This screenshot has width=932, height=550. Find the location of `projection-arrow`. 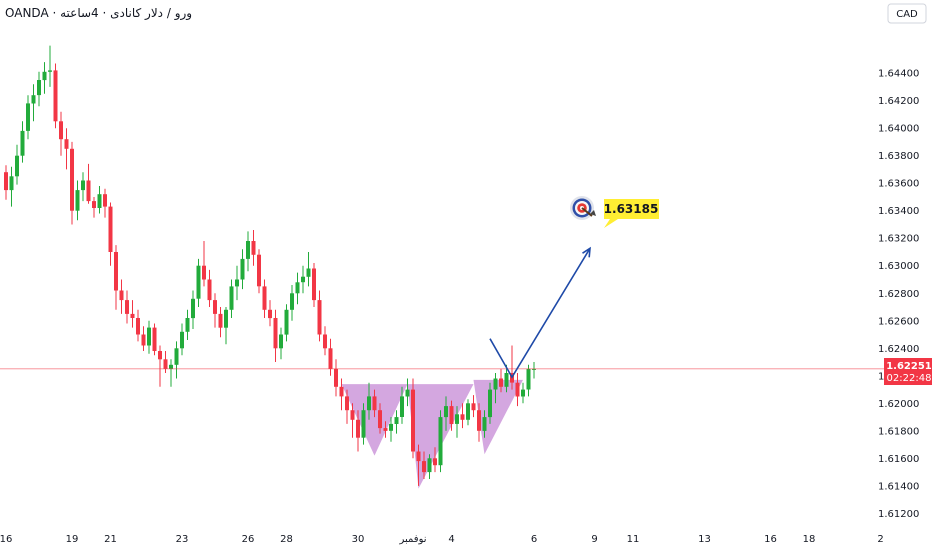

projection-arrow is located at coordinates (540, 312).